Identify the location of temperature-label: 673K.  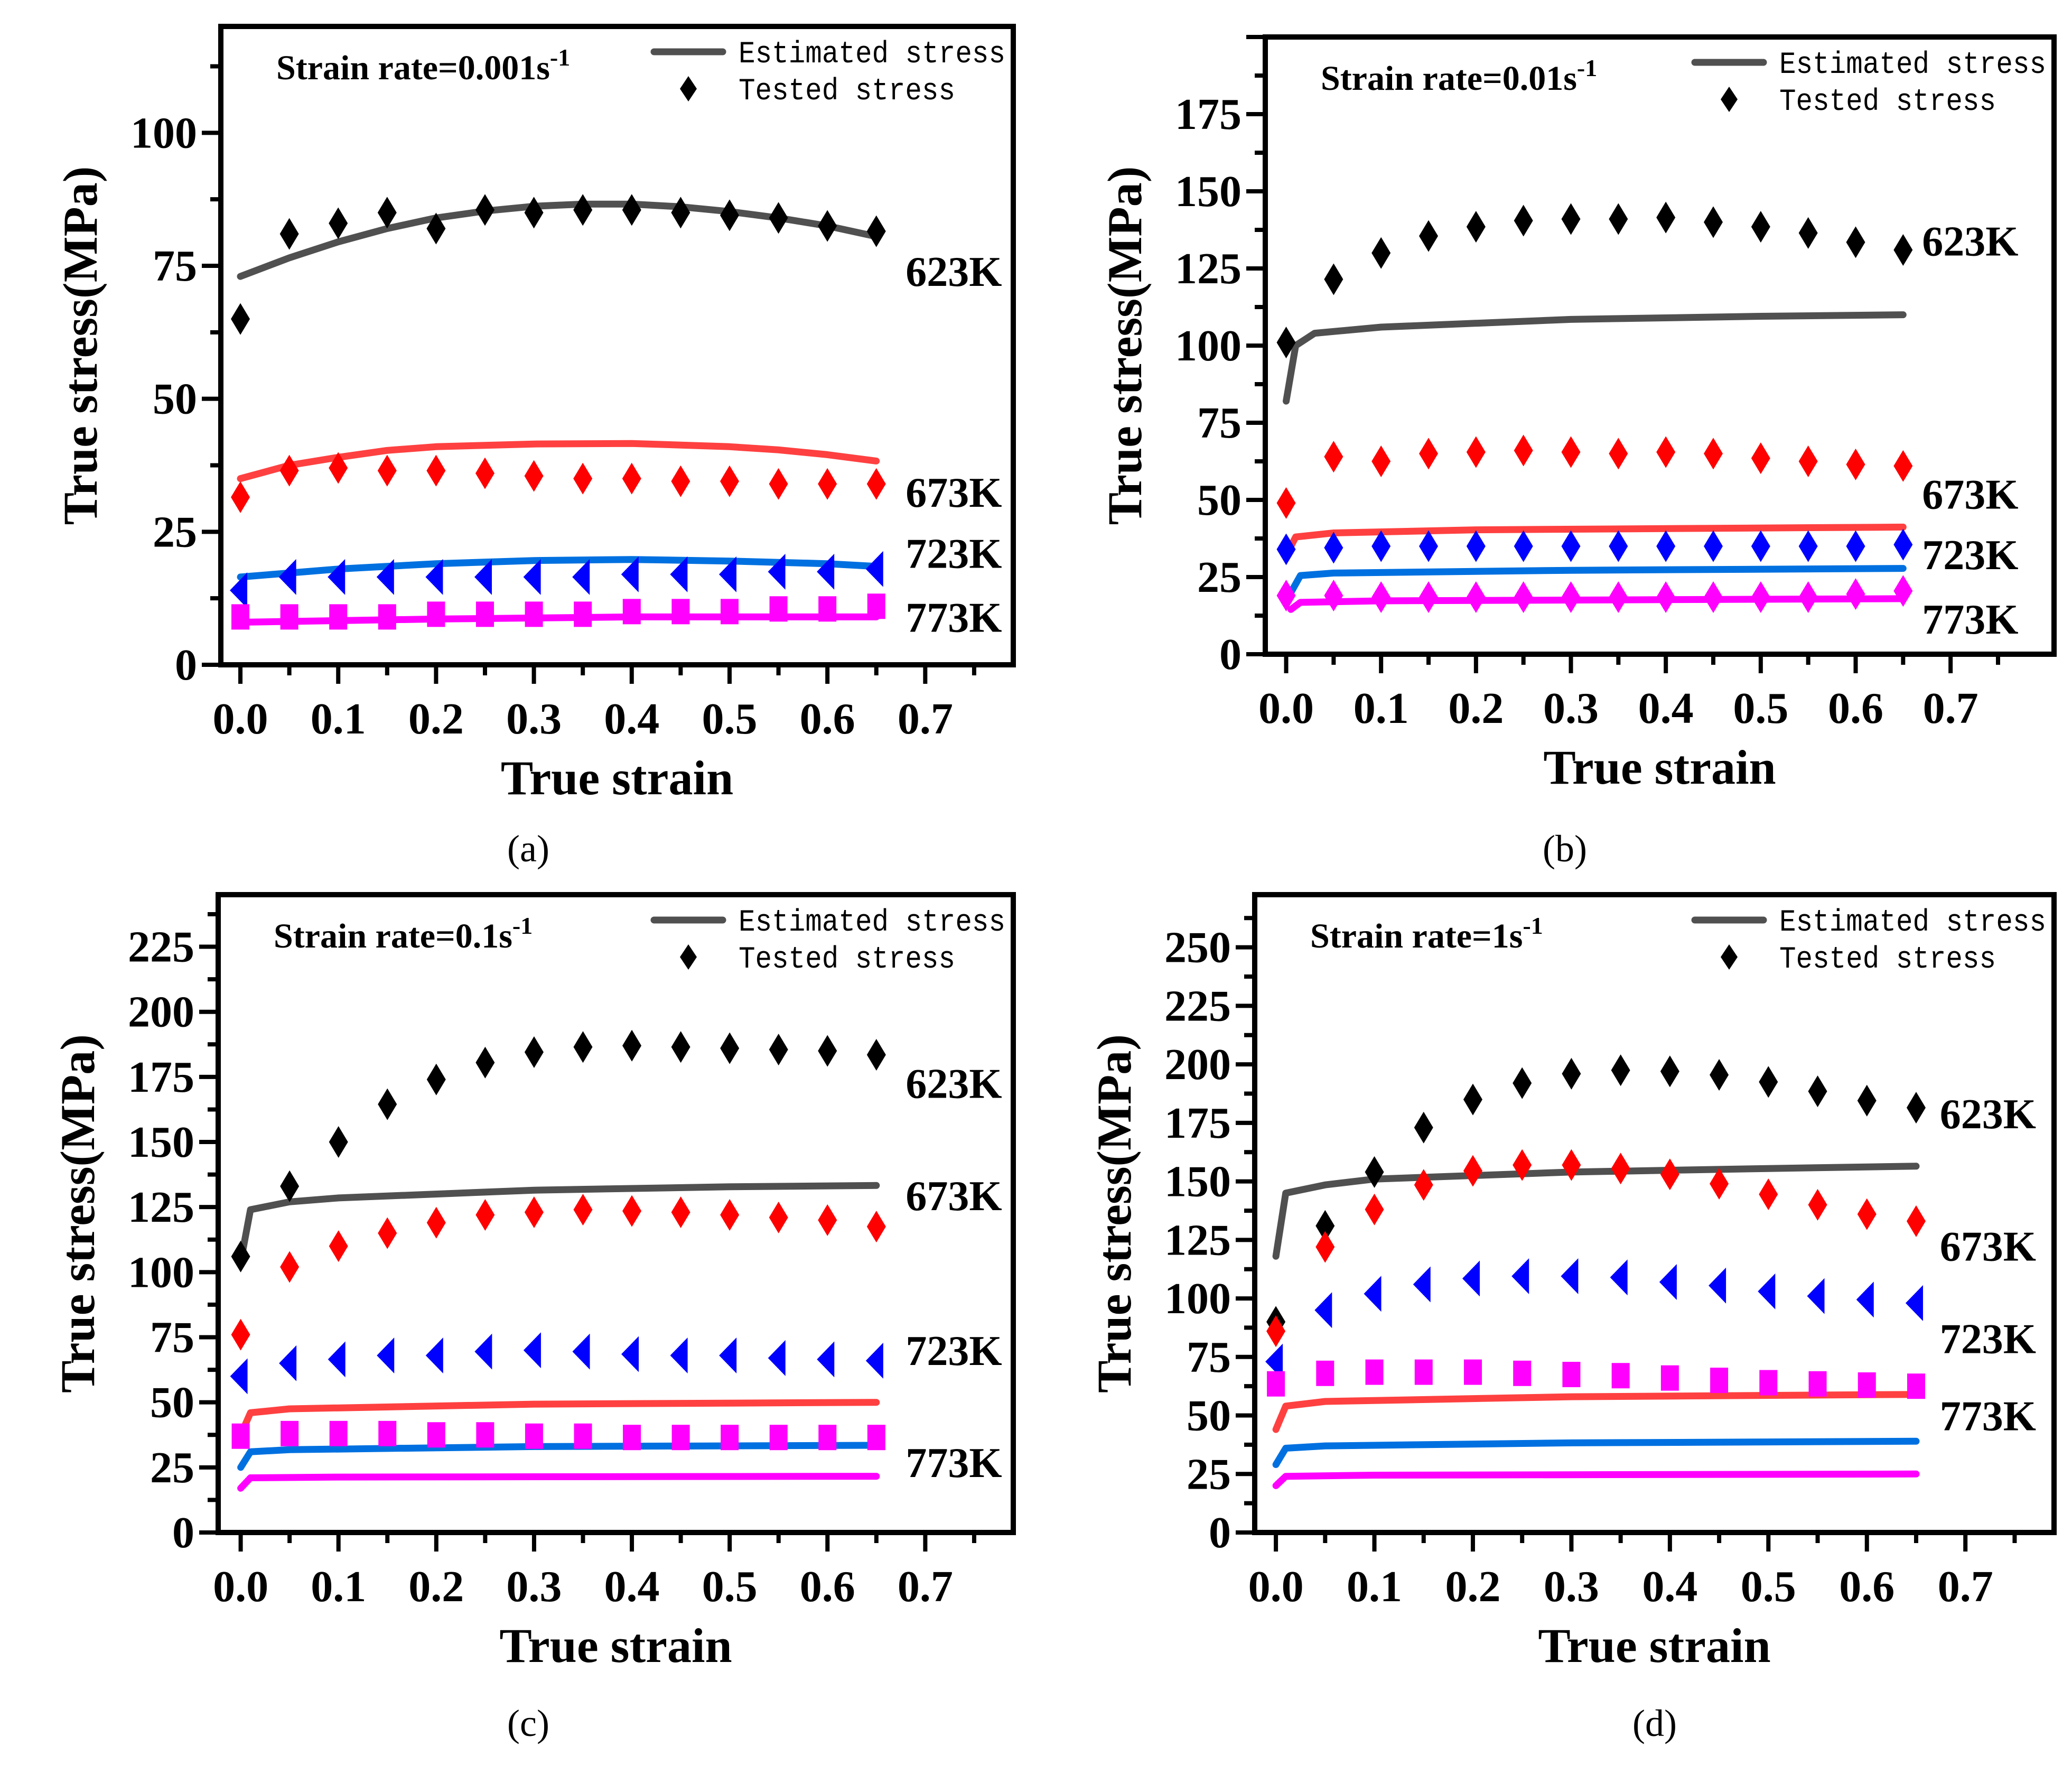
(1970, 494).